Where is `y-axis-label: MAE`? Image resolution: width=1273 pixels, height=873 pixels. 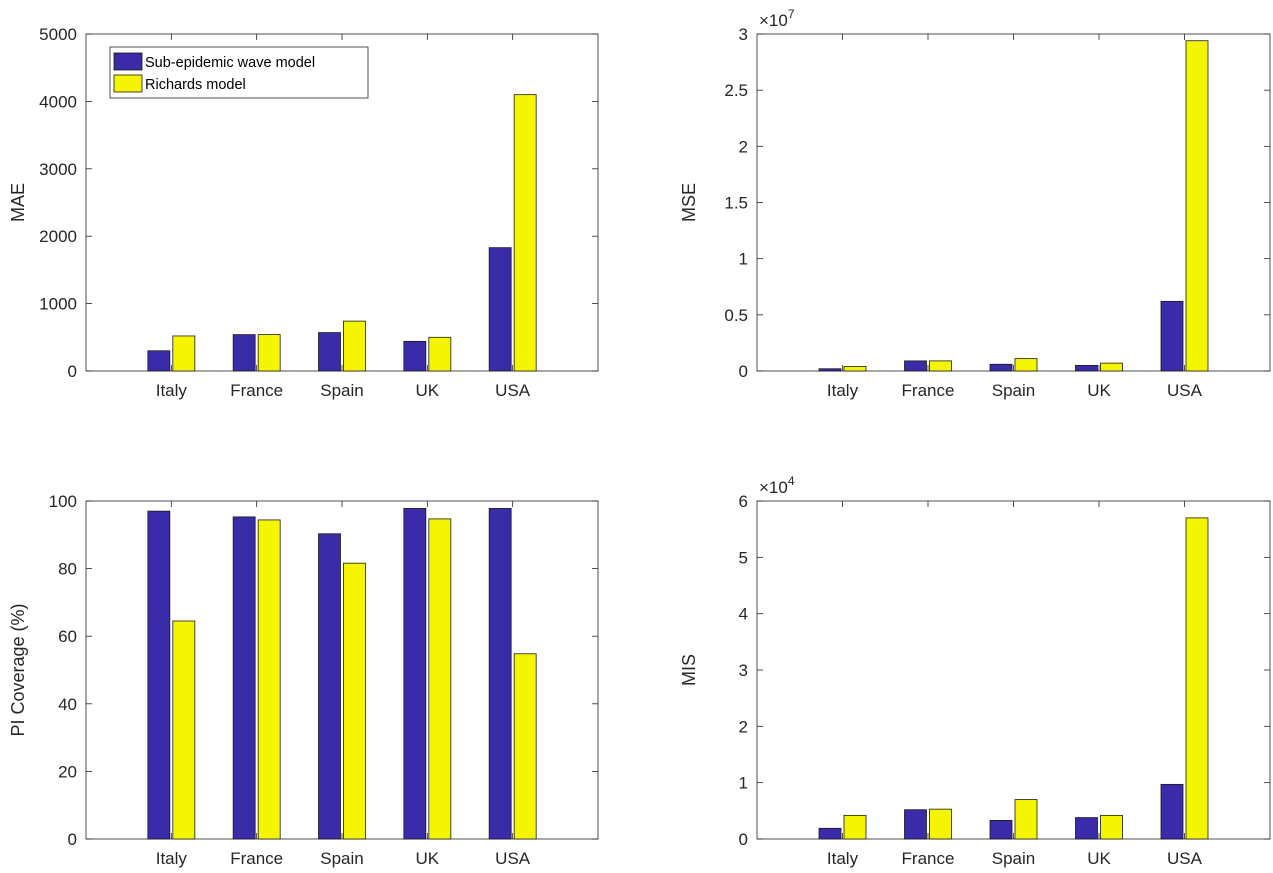 y-axis-label: MAE is located at coordinates (18, 202).